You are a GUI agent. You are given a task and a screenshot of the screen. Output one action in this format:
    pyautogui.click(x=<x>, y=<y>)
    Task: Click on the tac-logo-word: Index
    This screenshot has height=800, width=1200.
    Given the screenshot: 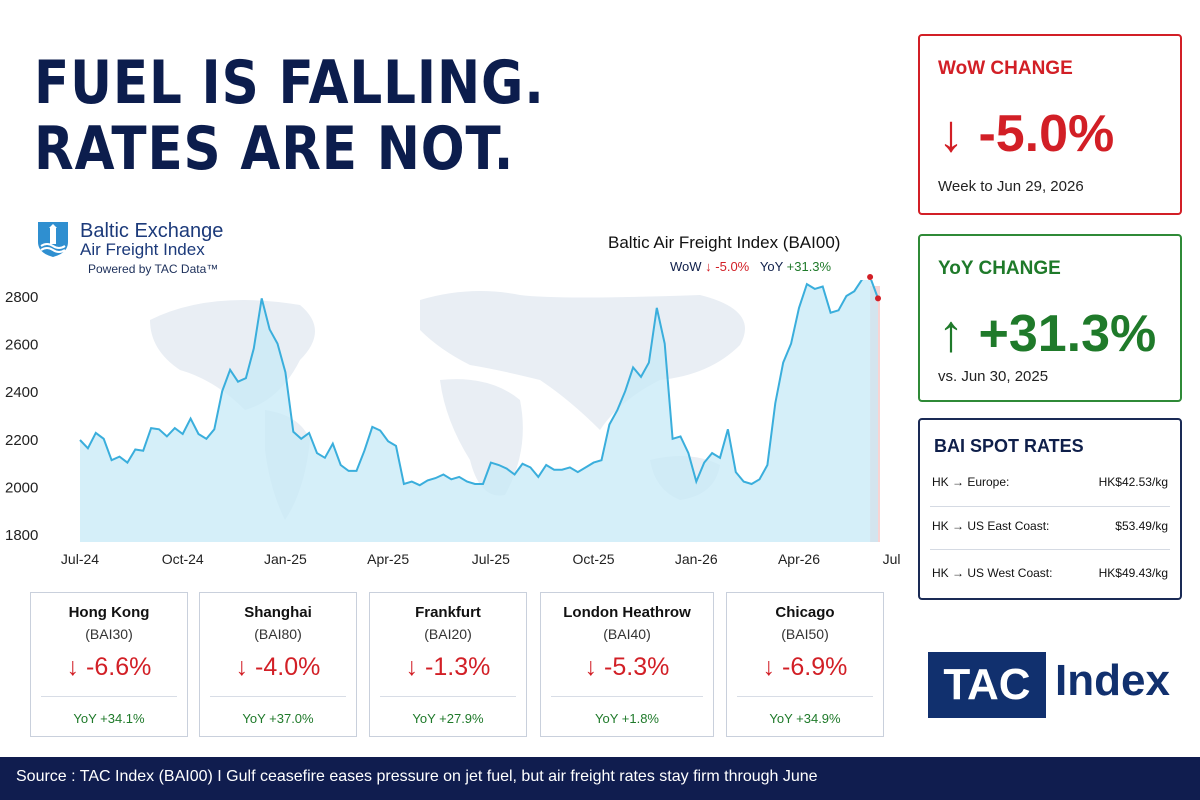 What is the action you would take?
    pyautogui.click(x=1112, y=680)
    